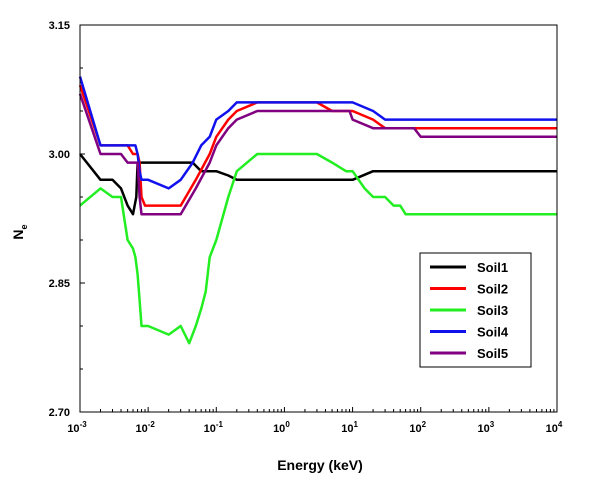 This screenshot has width=599, height=504. Describe the element at coordinates (493, 332) in the screenshot. I see `legend-label-soil4: Soil4` at that location.